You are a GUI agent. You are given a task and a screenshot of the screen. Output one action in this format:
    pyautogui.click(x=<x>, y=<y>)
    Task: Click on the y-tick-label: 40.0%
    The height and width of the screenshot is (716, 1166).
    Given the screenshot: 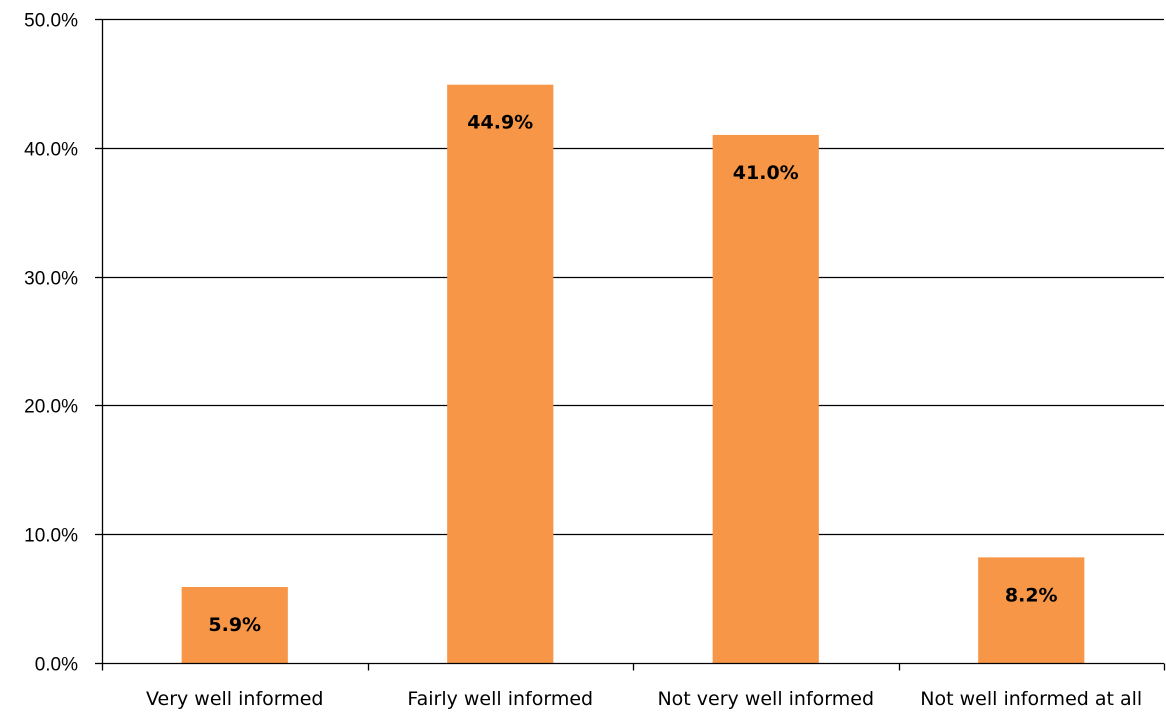 What is the action you would take?
    pyautogui.click(x=51, y=150)
    